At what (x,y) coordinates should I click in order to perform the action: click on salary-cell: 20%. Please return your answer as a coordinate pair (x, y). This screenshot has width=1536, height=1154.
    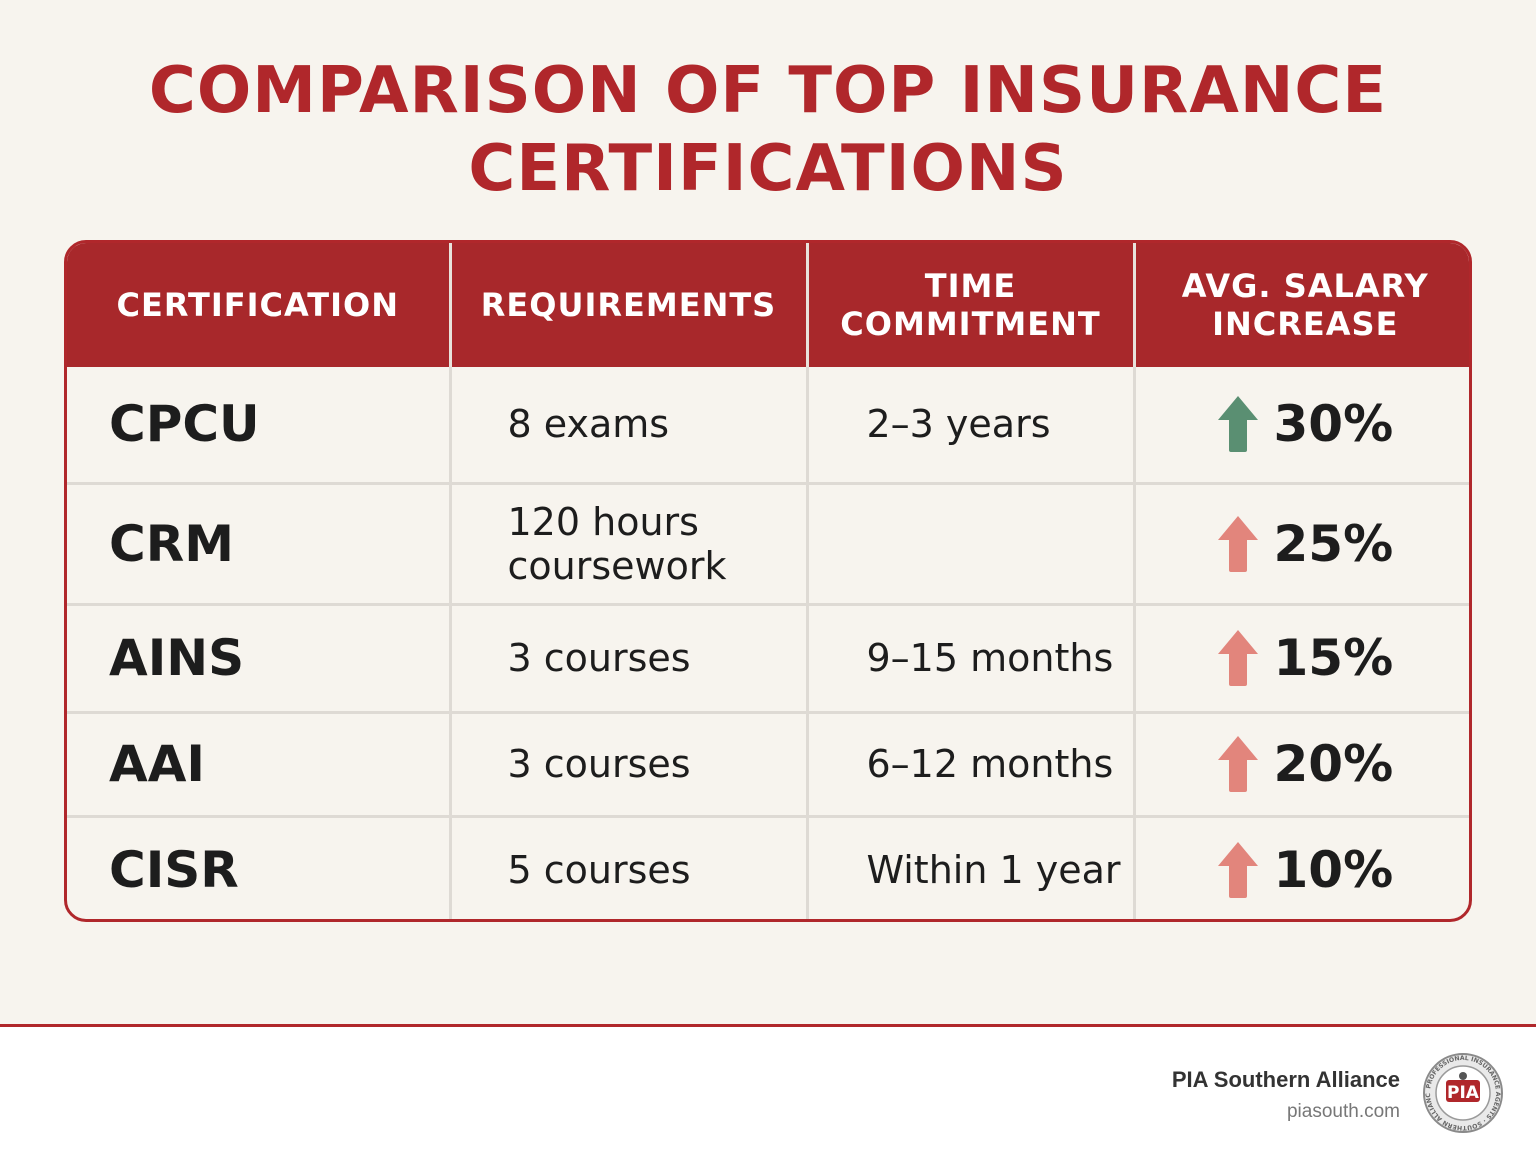
    Looking at the image, I should click on (1301, 765).